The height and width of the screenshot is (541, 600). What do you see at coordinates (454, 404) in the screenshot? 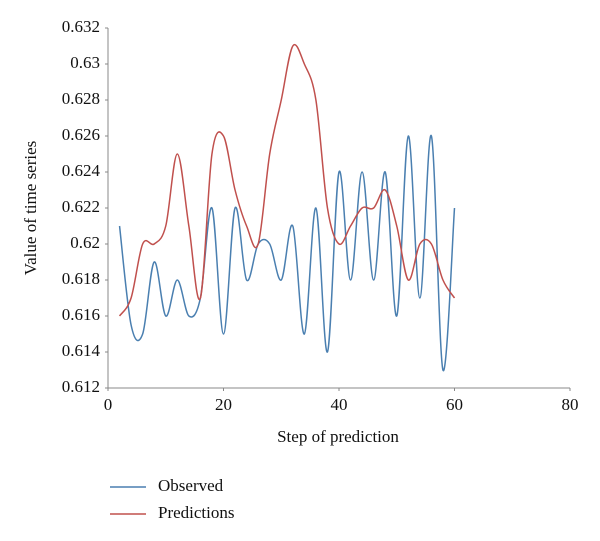
I see `x-tick-label: 60` at bounding box center [454, 404].